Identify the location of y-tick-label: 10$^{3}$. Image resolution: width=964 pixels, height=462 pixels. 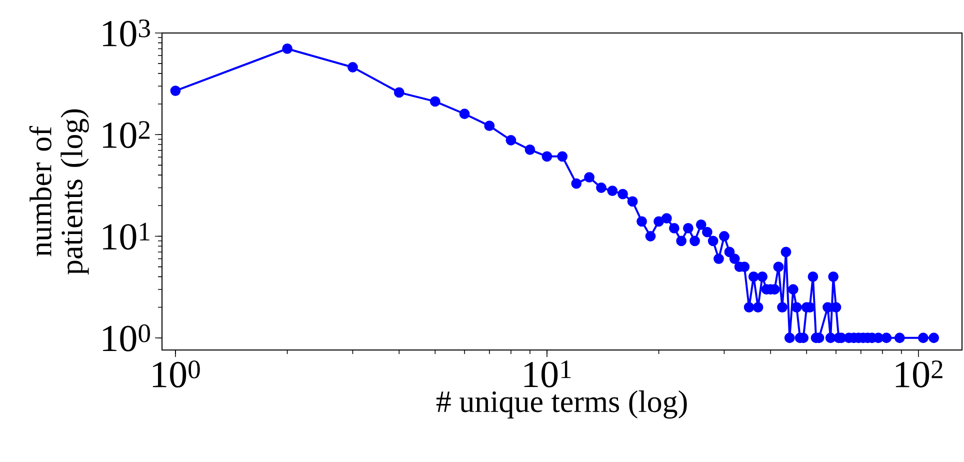
(126, 33).